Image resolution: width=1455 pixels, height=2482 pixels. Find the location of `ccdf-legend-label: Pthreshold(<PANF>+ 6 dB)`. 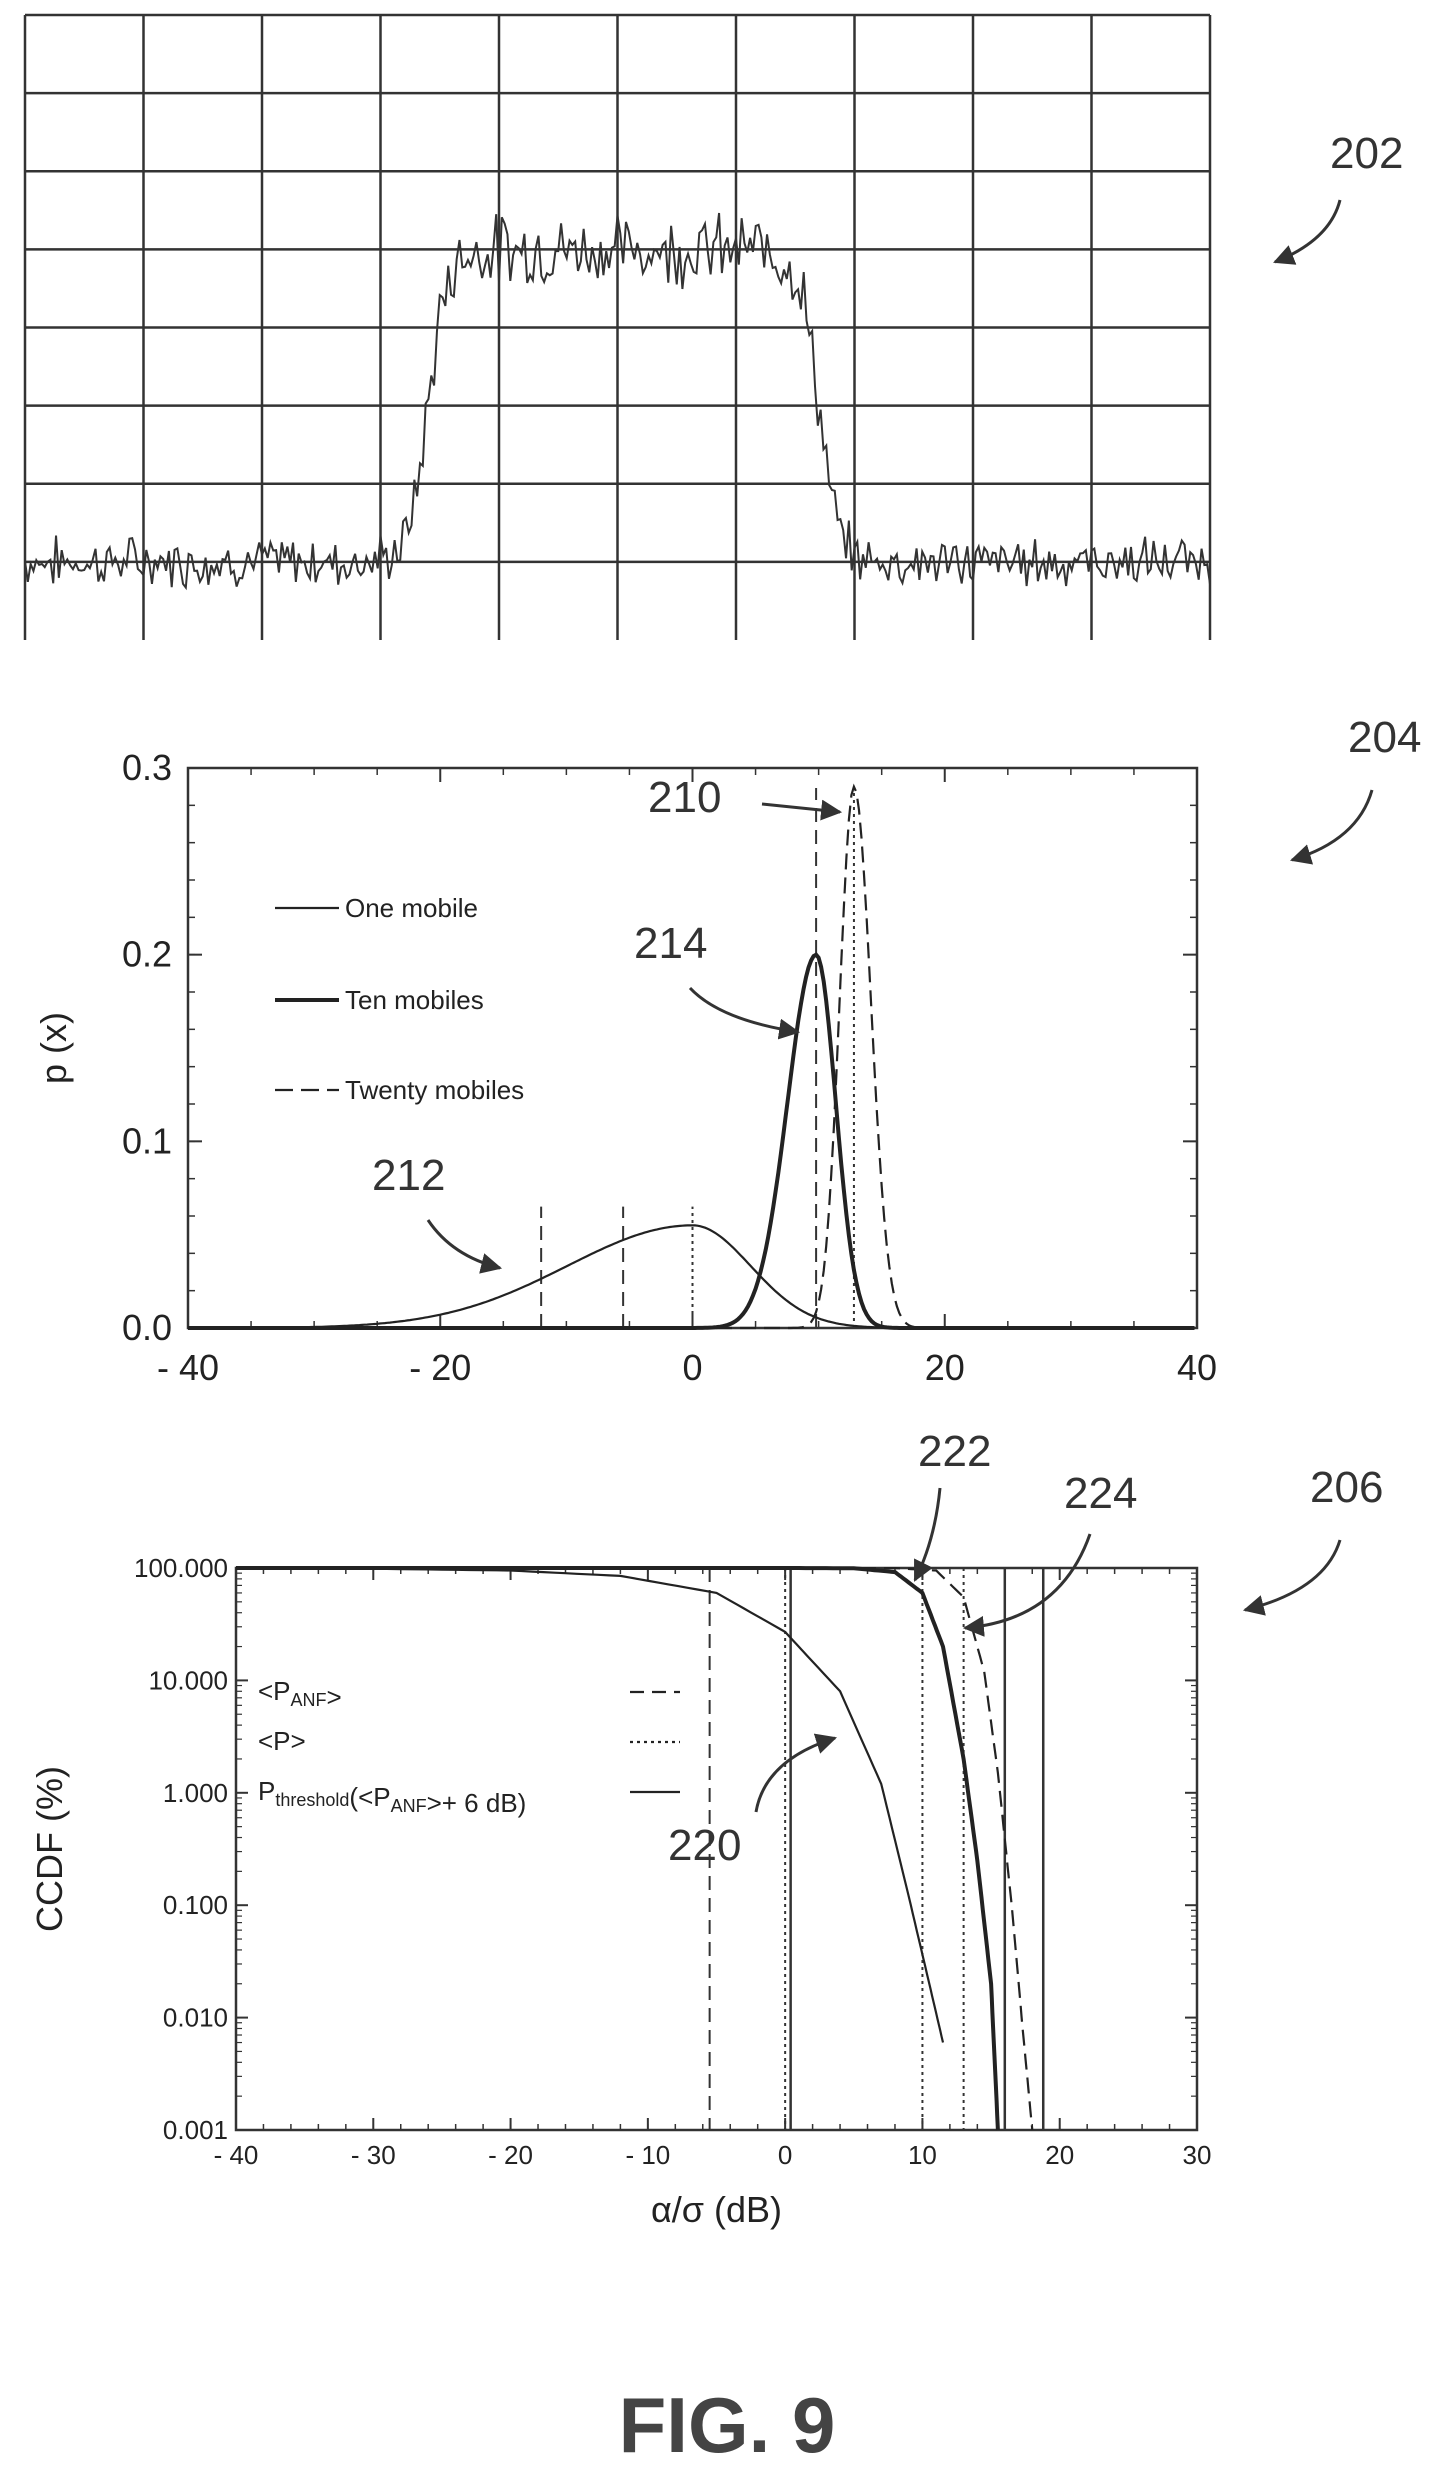

ccdf-legend-label: Pthreshold(<PANF>+ 6 dB) is located at coordinates (392, 1797).